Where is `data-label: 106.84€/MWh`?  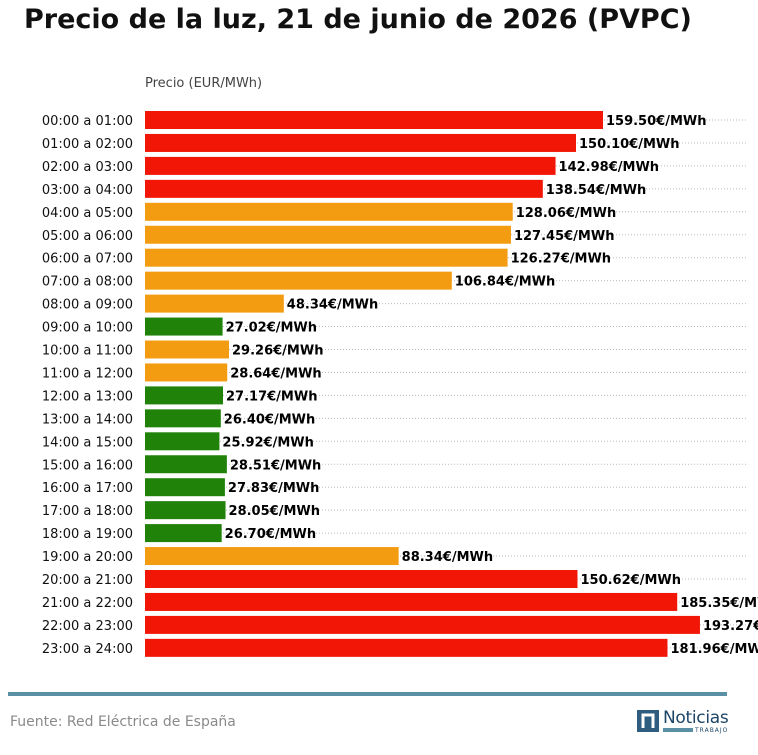 data-label: 106.84€/MWh is located at coordinates (505, 282).